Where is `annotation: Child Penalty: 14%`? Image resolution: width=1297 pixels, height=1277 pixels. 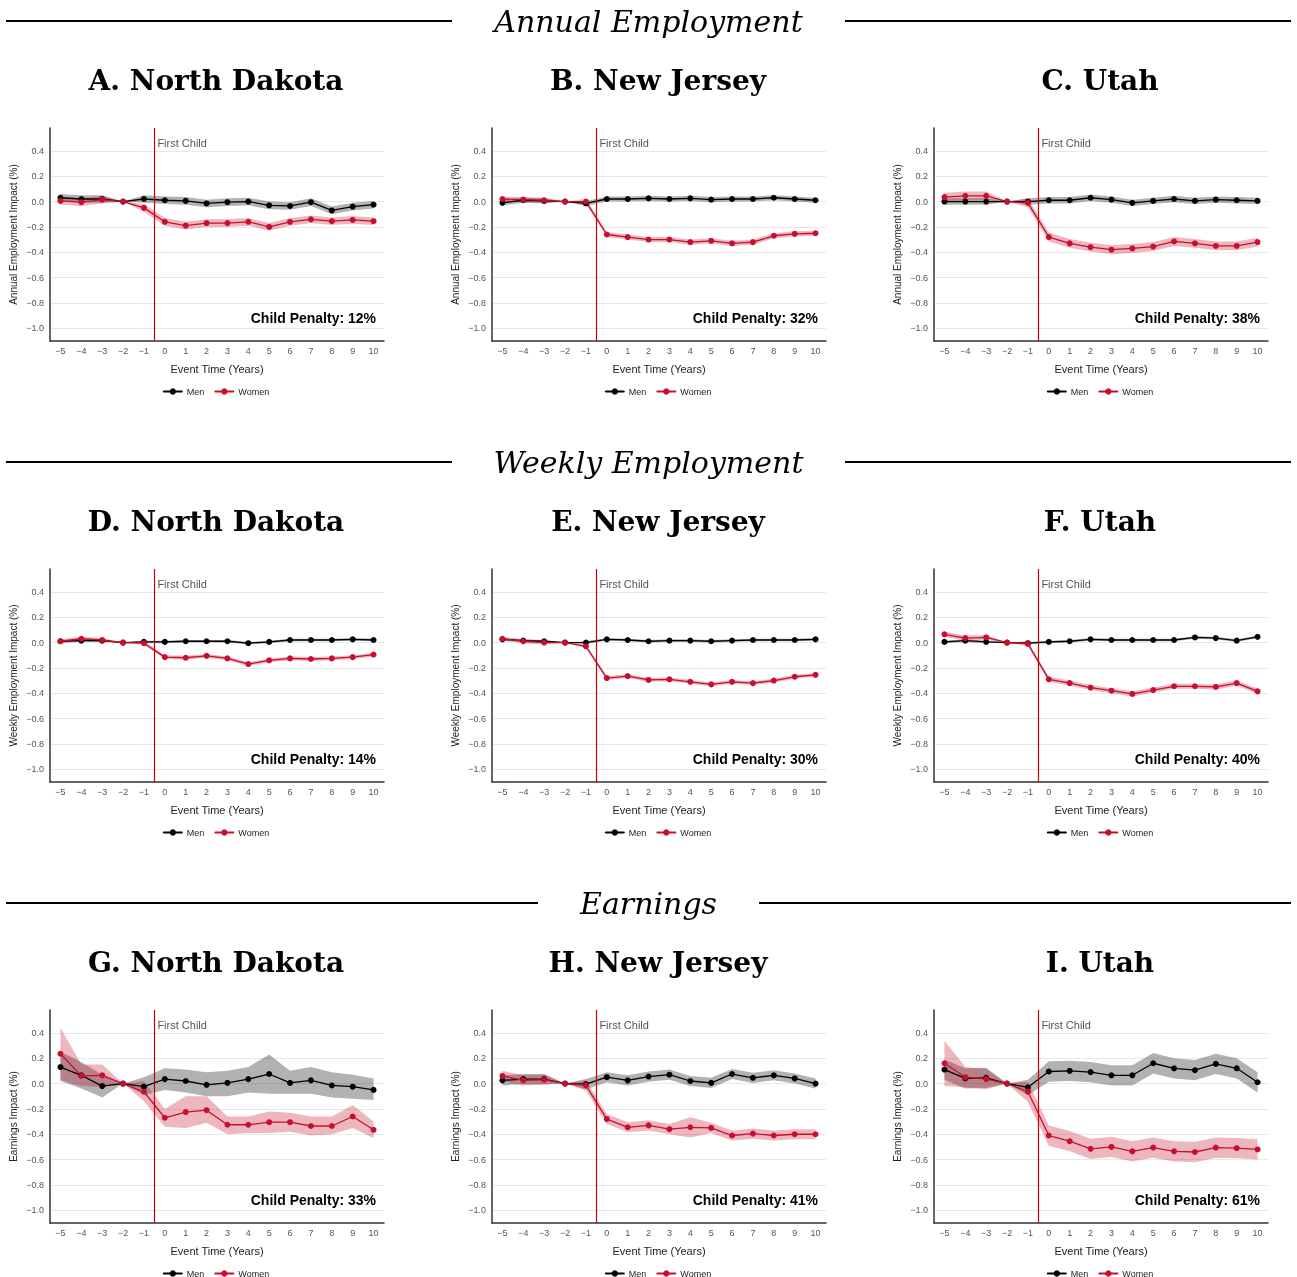
annotation: Child Penalty: 14% is located at coordinates (313, 759).